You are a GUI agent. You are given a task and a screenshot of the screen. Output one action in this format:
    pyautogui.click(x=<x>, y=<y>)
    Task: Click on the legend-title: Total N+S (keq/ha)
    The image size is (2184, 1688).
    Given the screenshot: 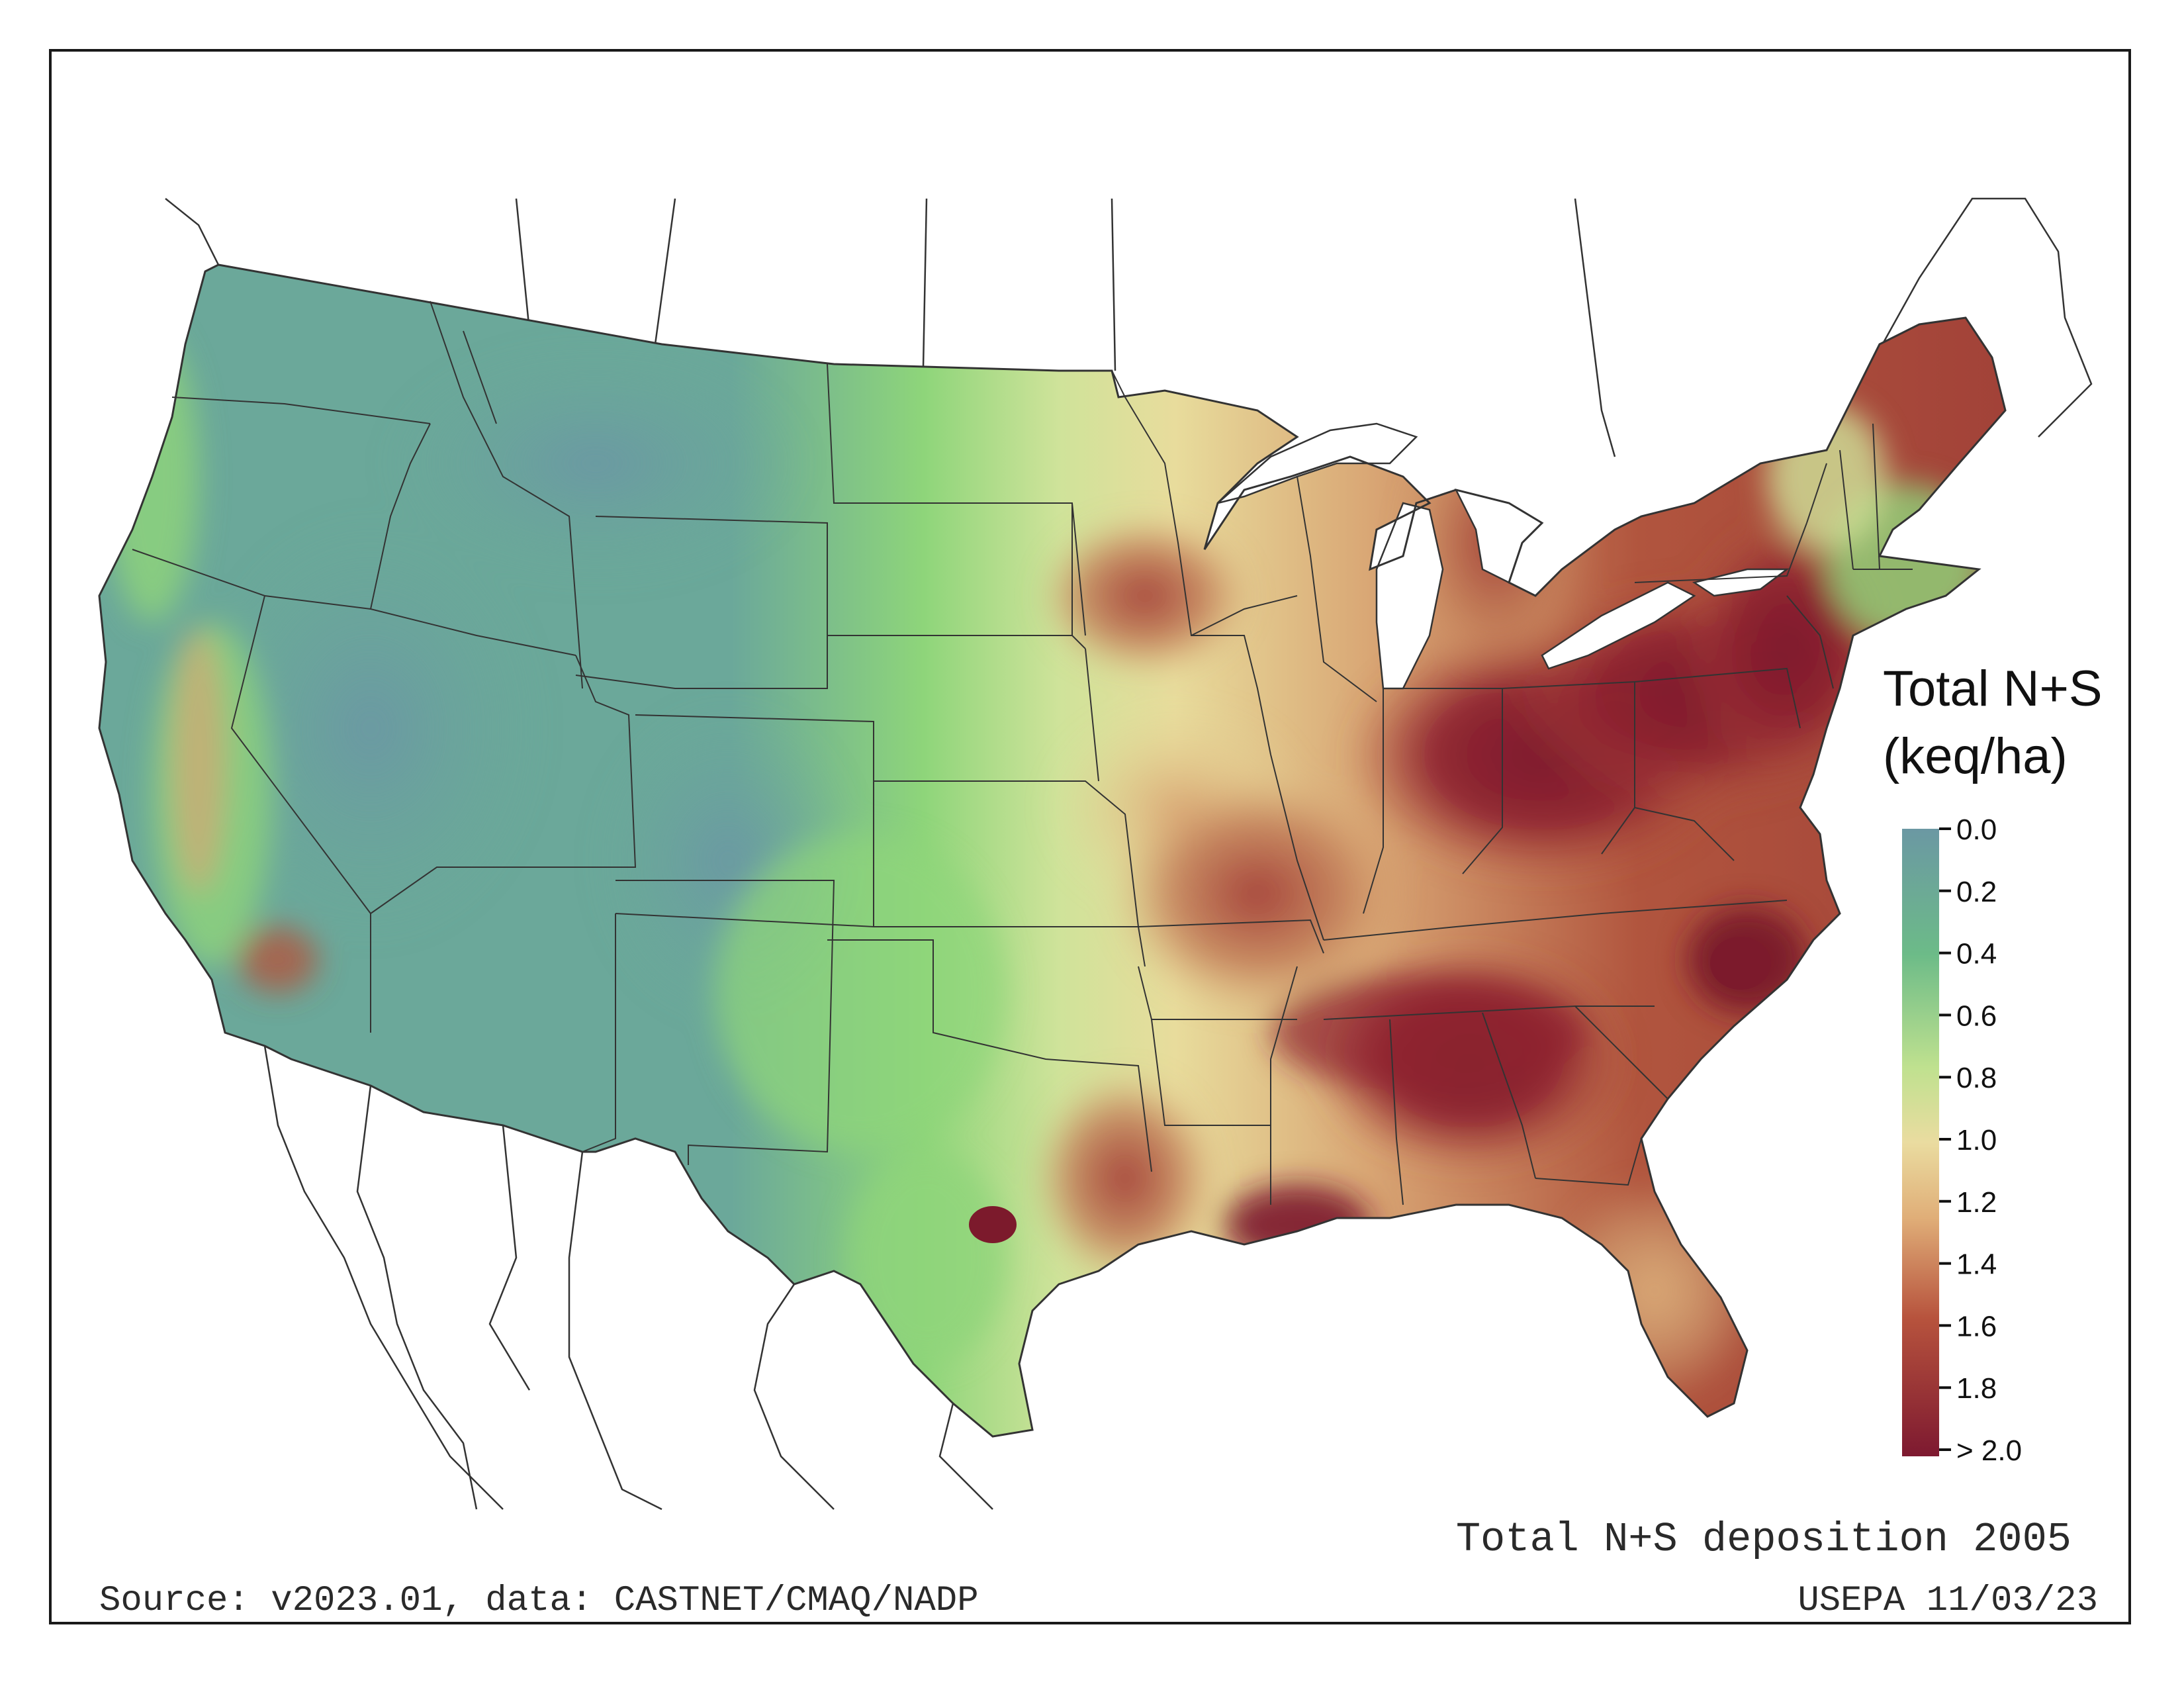 What is the action you would take?
    pyautogui.click(x=2022, y=722)
    